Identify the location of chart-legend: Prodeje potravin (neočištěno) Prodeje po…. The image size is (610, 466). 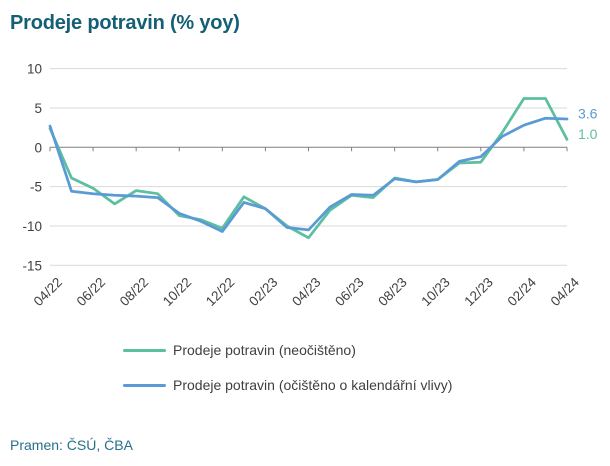
(287, 375).